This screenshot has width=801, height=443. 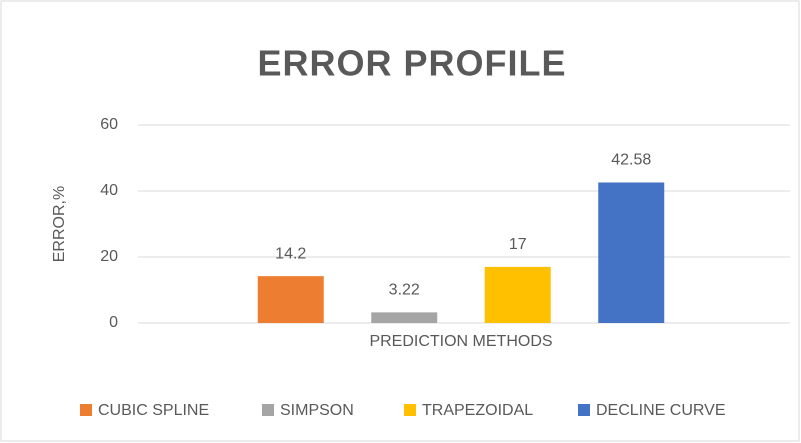 What do you see at coordinates (59, 224) in the screenshot?
I see `y-axis-label: ERROR,%` at bounding box center [59, 224].